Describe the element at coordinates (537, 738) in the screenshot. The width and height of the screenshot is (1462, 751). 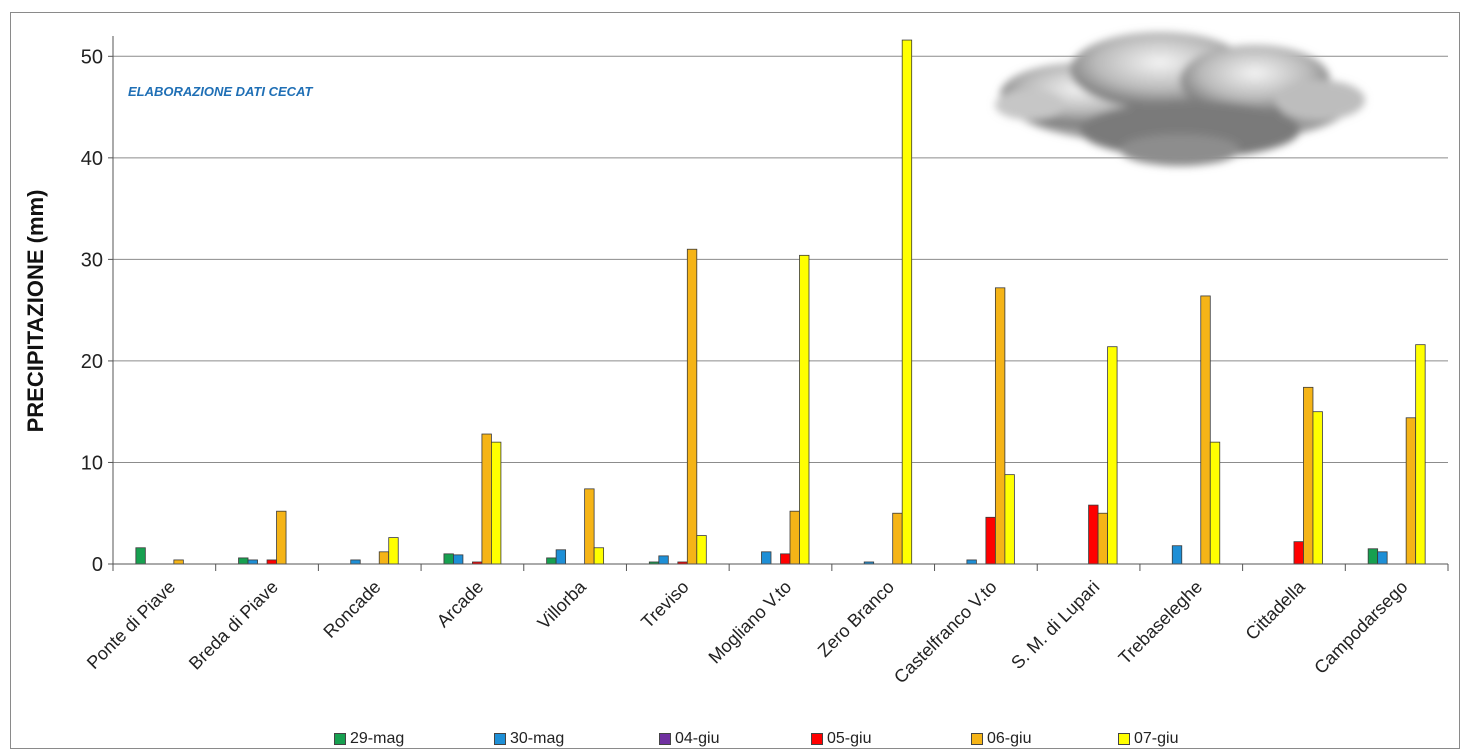
I see `legend-label: 30-mag` at that location.